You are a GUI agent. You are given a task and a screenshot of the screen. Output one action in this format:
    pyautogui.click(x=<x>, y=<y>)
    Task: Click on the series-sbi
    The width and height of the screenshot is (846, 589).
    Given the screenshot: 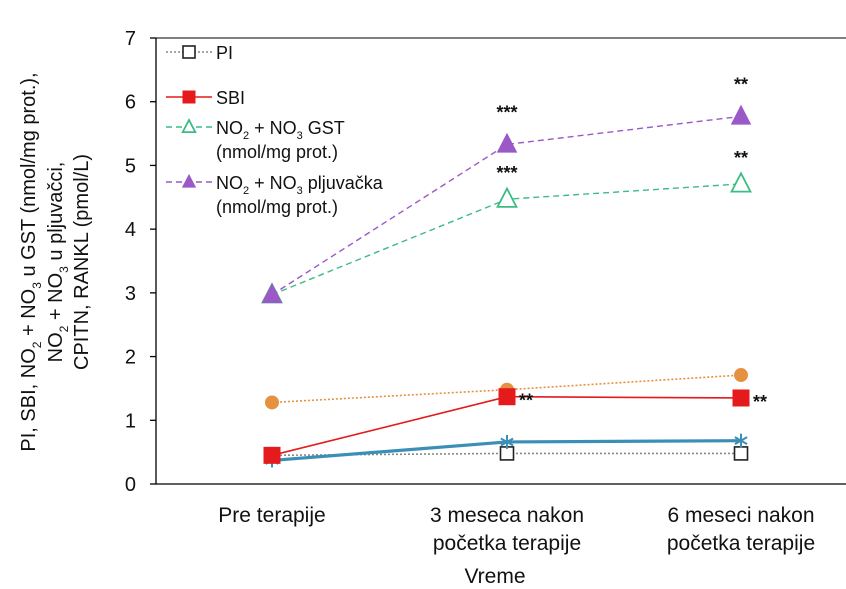 What is the action you would take?
    pyautogui.click(x=506, y=426)
    